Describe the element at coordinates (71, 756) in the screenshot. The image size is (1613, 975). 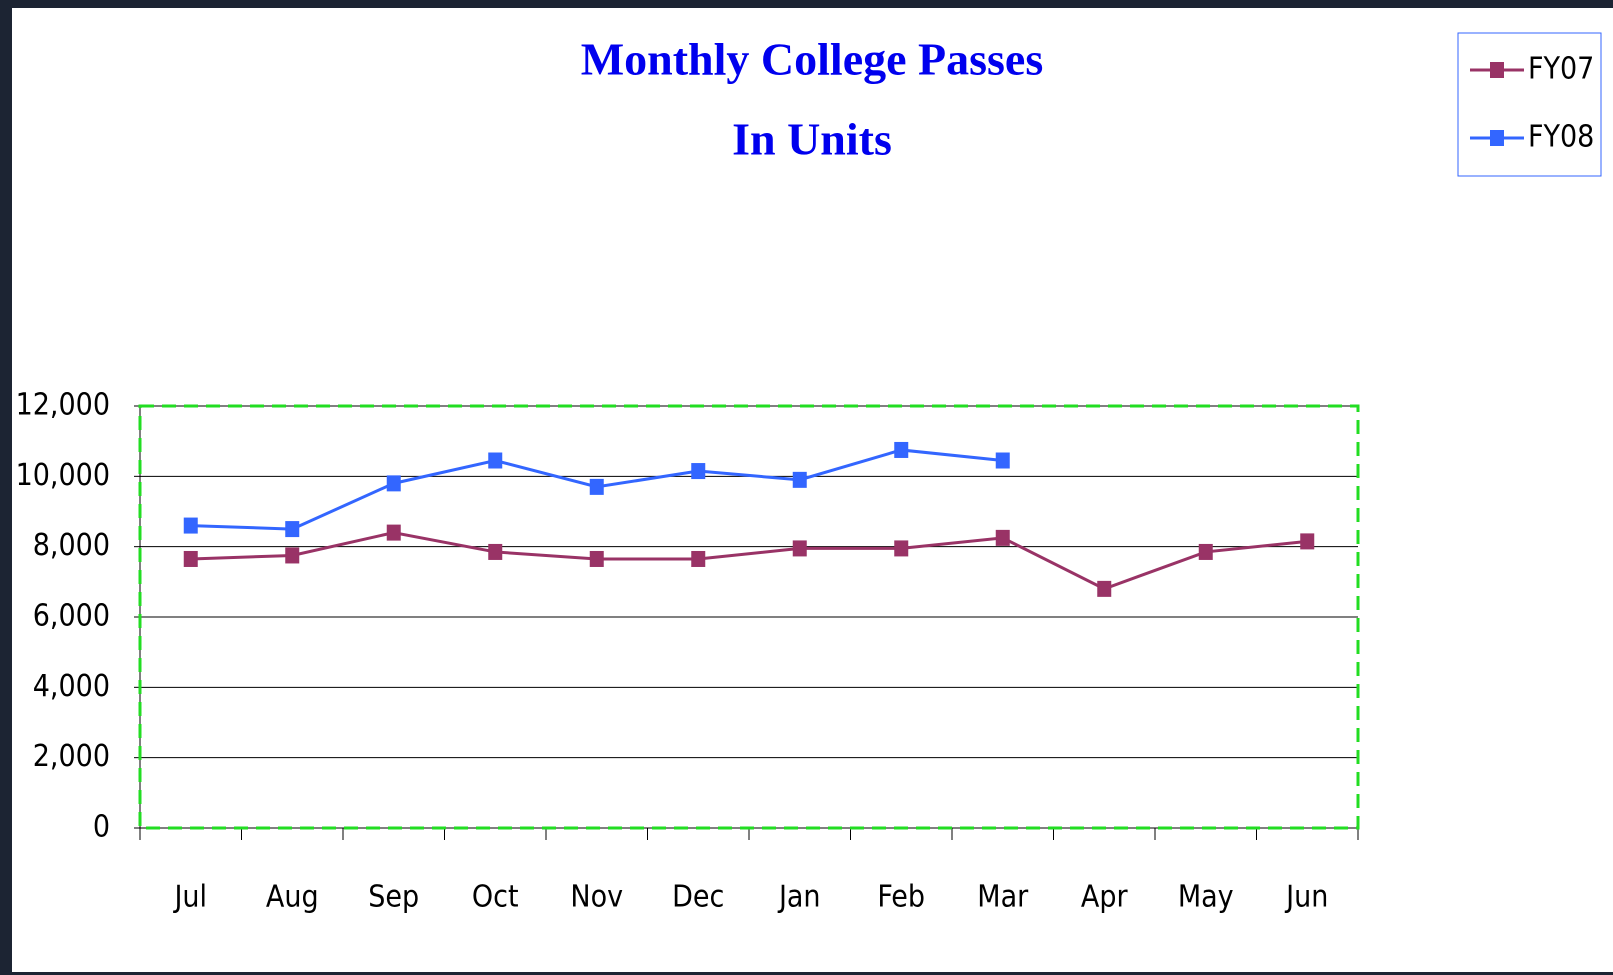
I see `y-tick-label: 2,000` at that location.